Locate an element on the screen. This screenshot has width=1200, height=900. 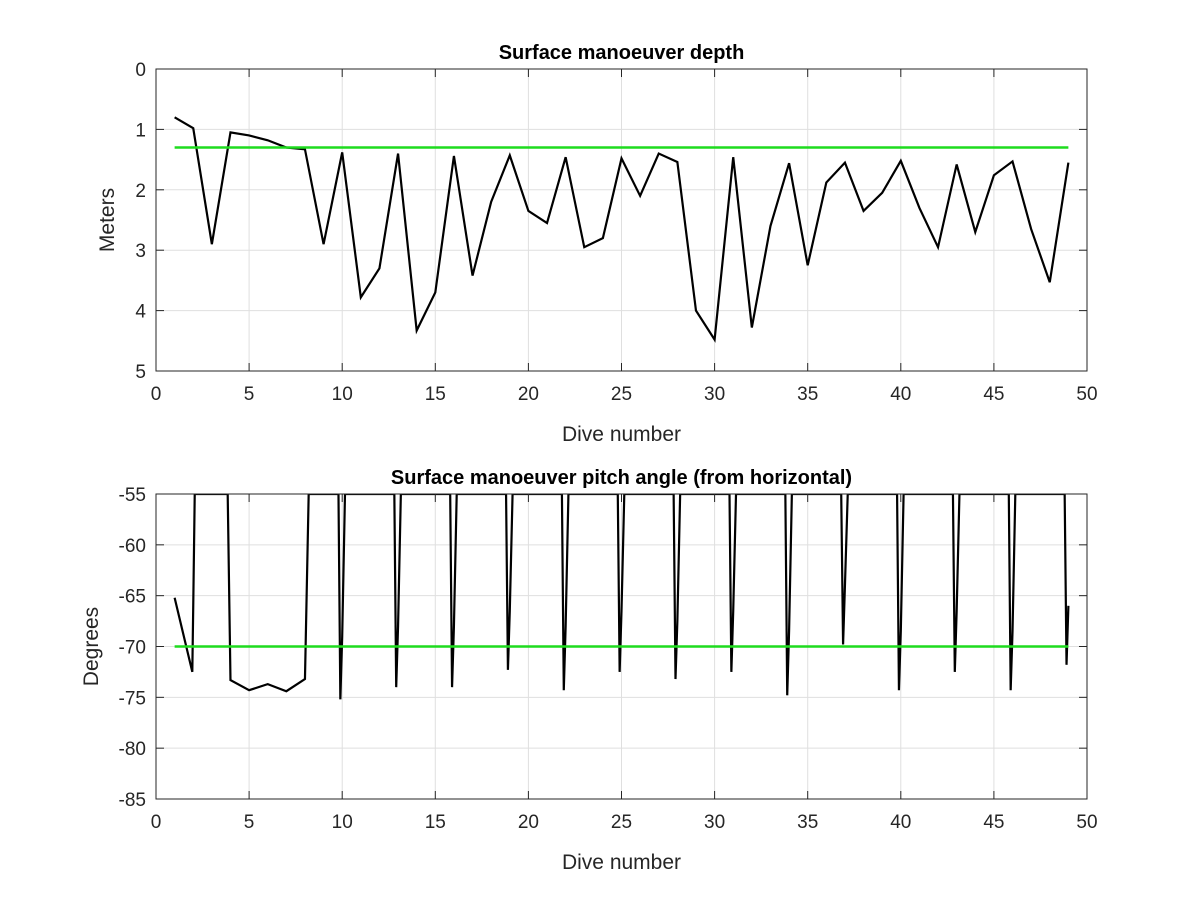
depth-x-tick-label: 30 is located at coordinates (714, 394).